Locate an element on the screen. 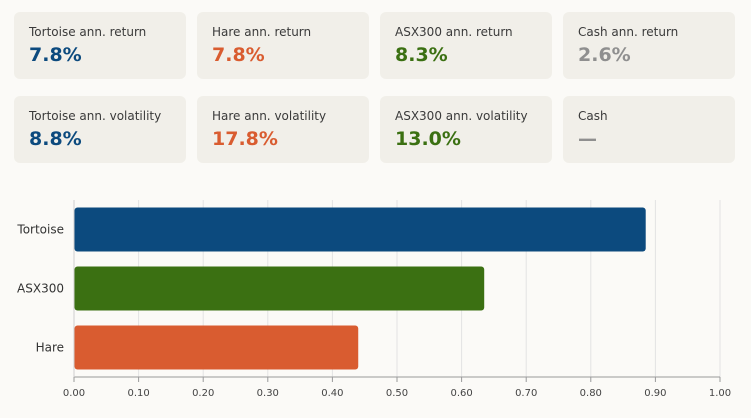 This screenshot has width=751, height=418. bar-tortoise is located at coordinates (360, 229).